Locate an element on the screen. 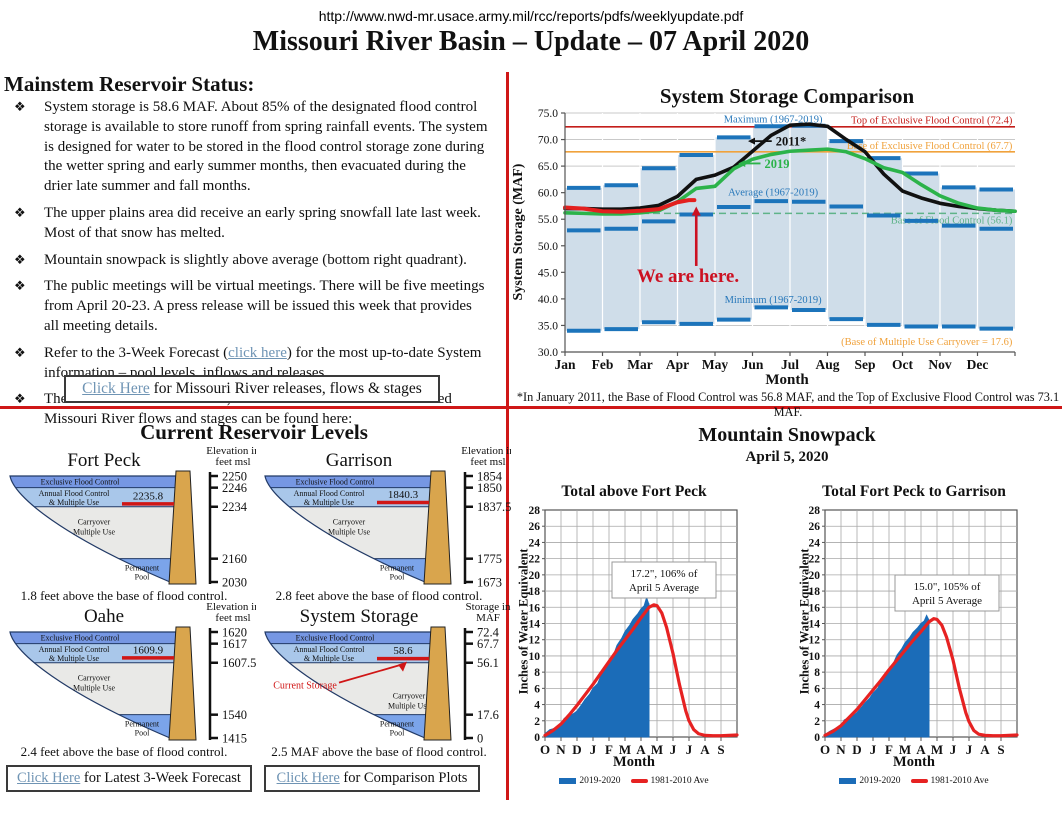 Image resolution: width=1062 pixels, height=820 pixels. svg-text: 1540 is located at coordinates (234, 715).